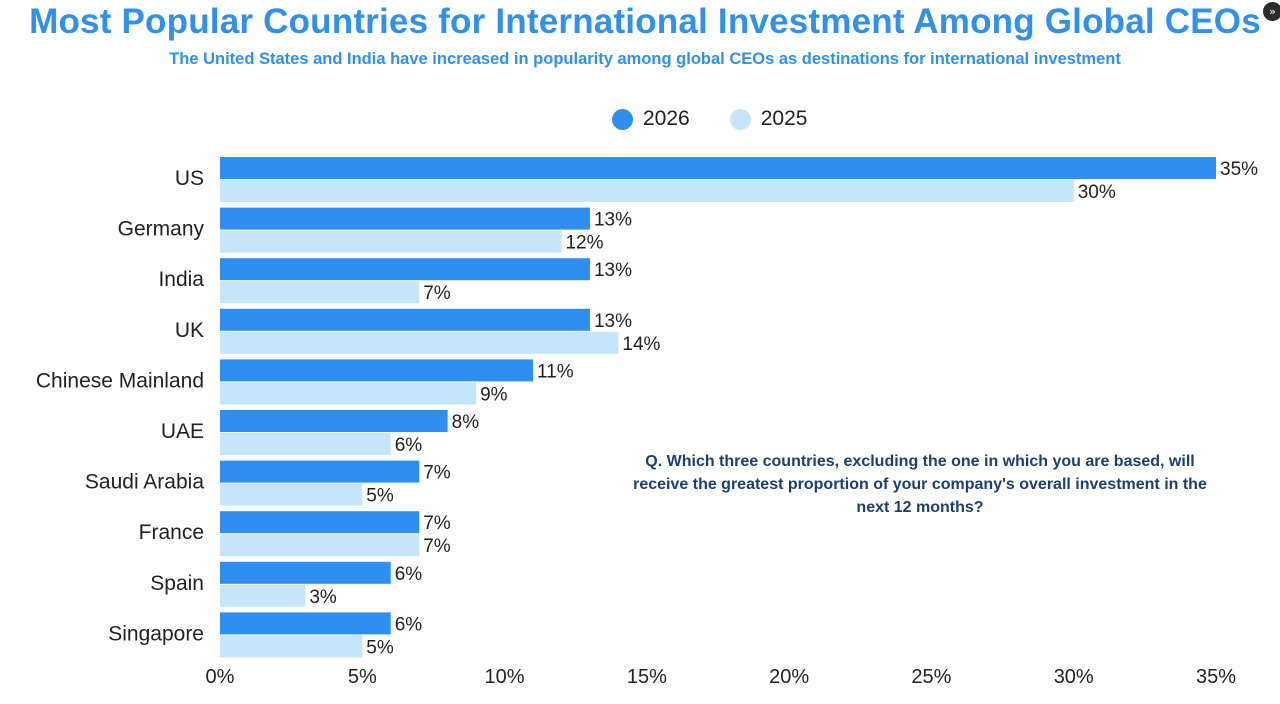  I want to click on value-label-germany-2026: 13%, so click(613, 220).